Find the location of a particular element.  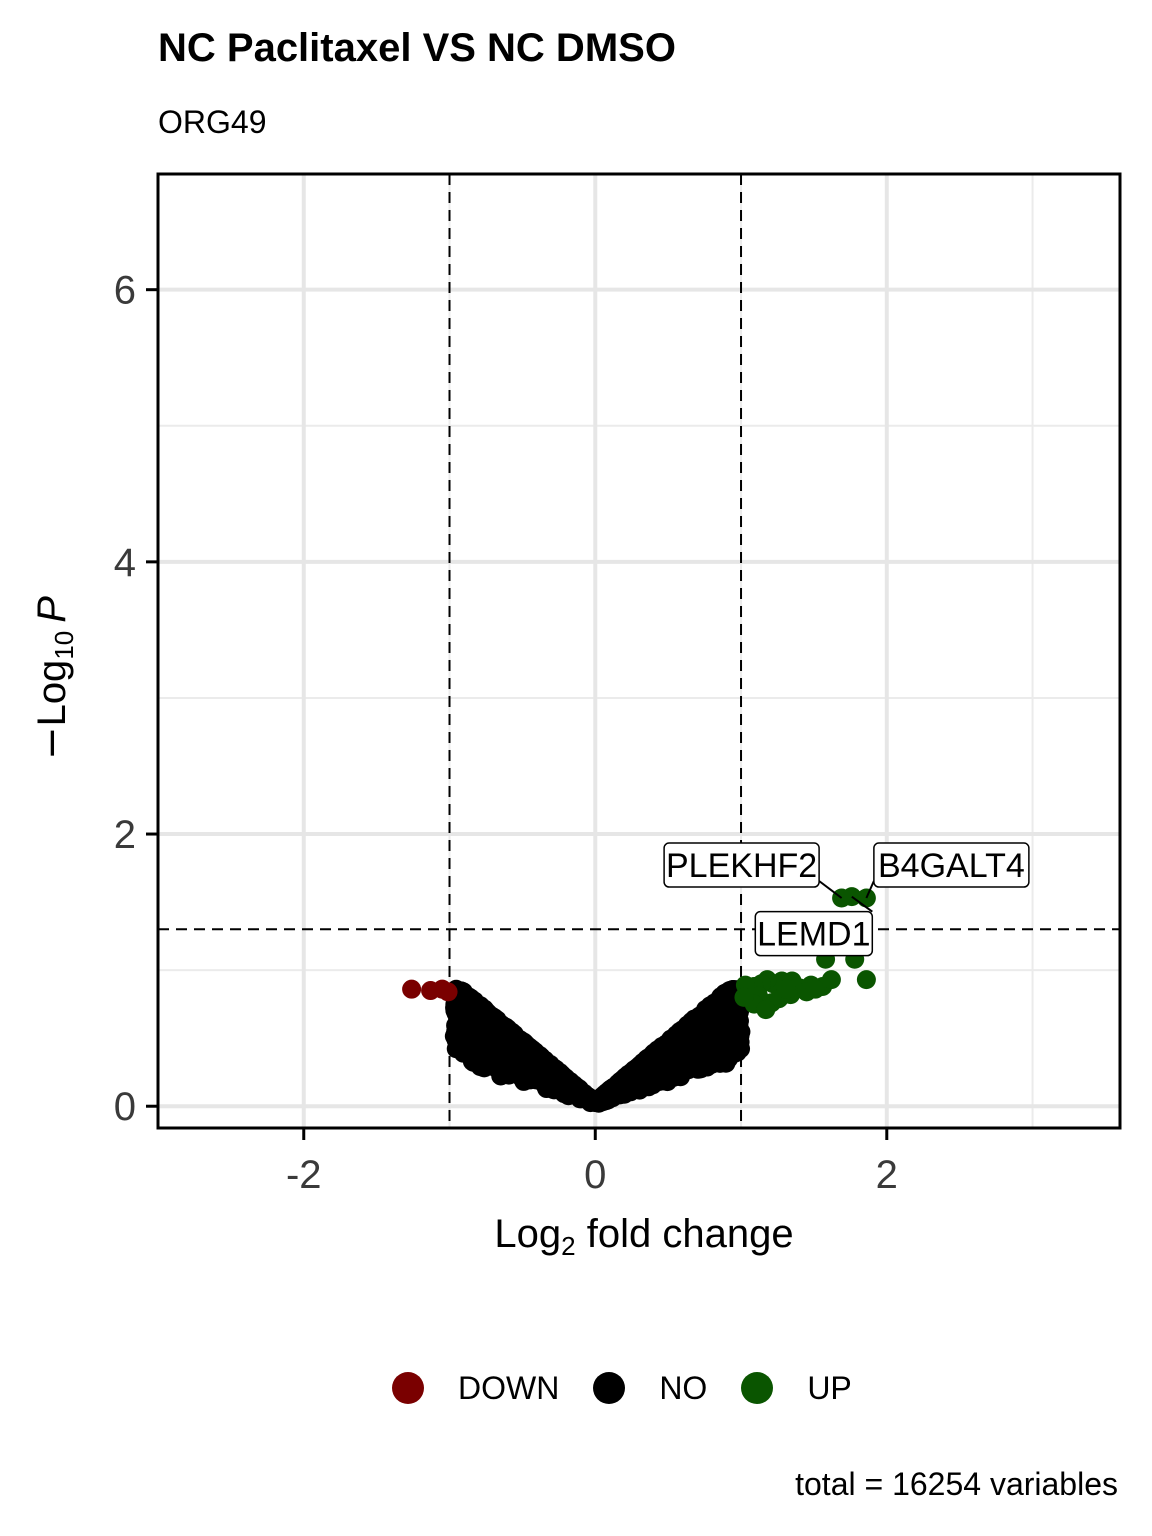

x-axis-label-prefix: Log is located at coordinates (528, 1234).